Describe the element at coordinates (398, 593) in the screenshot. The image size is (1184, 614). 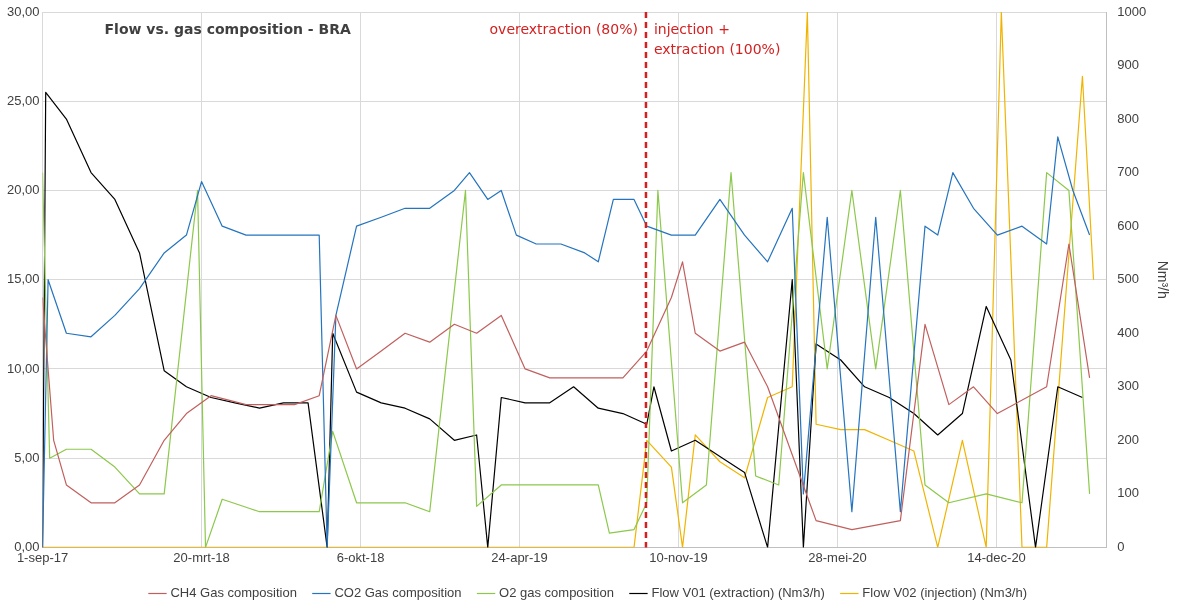
I see `legend-label: CO2 Gas composition` at that location.